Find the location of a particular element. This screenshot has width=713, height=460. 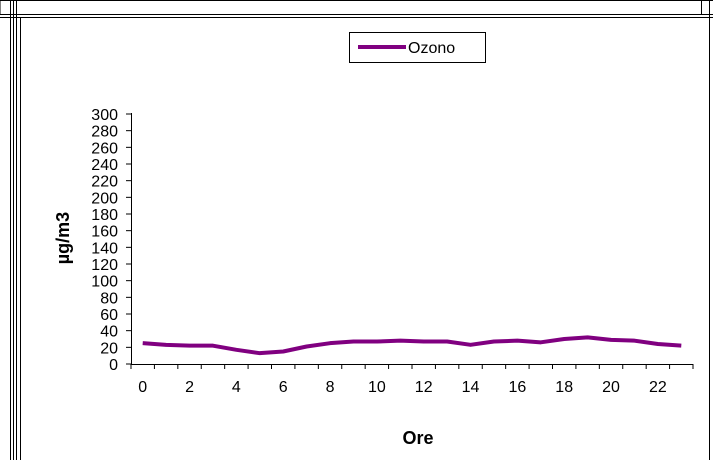

y-tick-label: 220 is located at coordinates (104, 182).